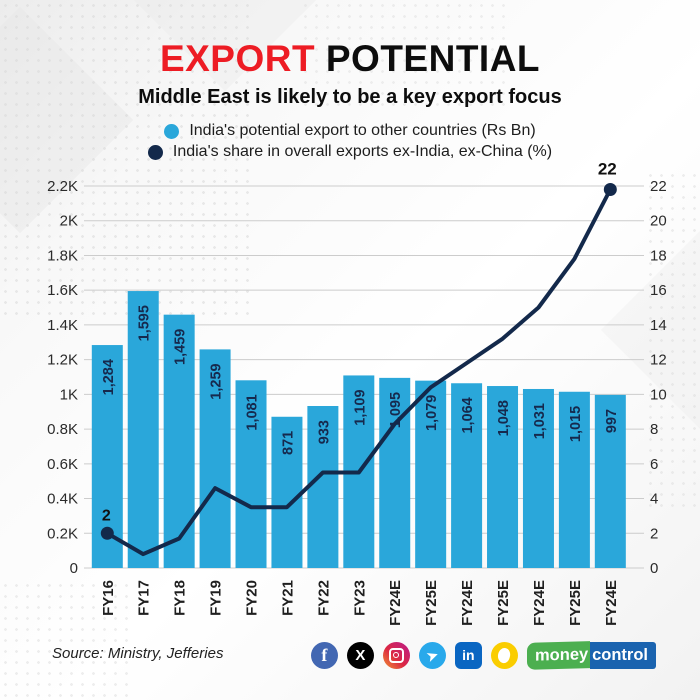 The width and height of the screenshot is (700, 700). Describe the element at coordinates (155, 152) in the screenshot. I see `legend-dot-navy` at that location.